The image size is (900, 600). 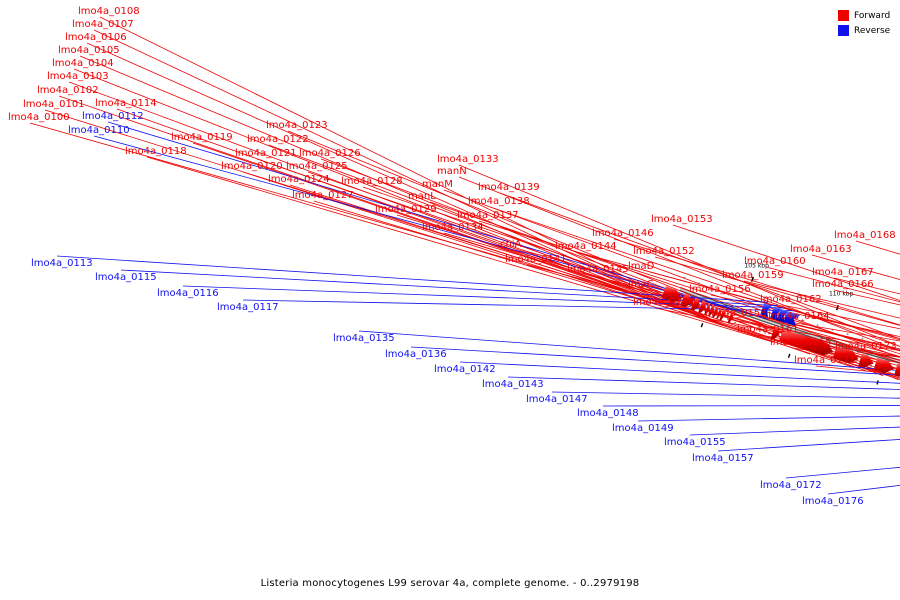 I want to click on forward-gene-label: lmo4a_0133, so click(x=468, y=159).